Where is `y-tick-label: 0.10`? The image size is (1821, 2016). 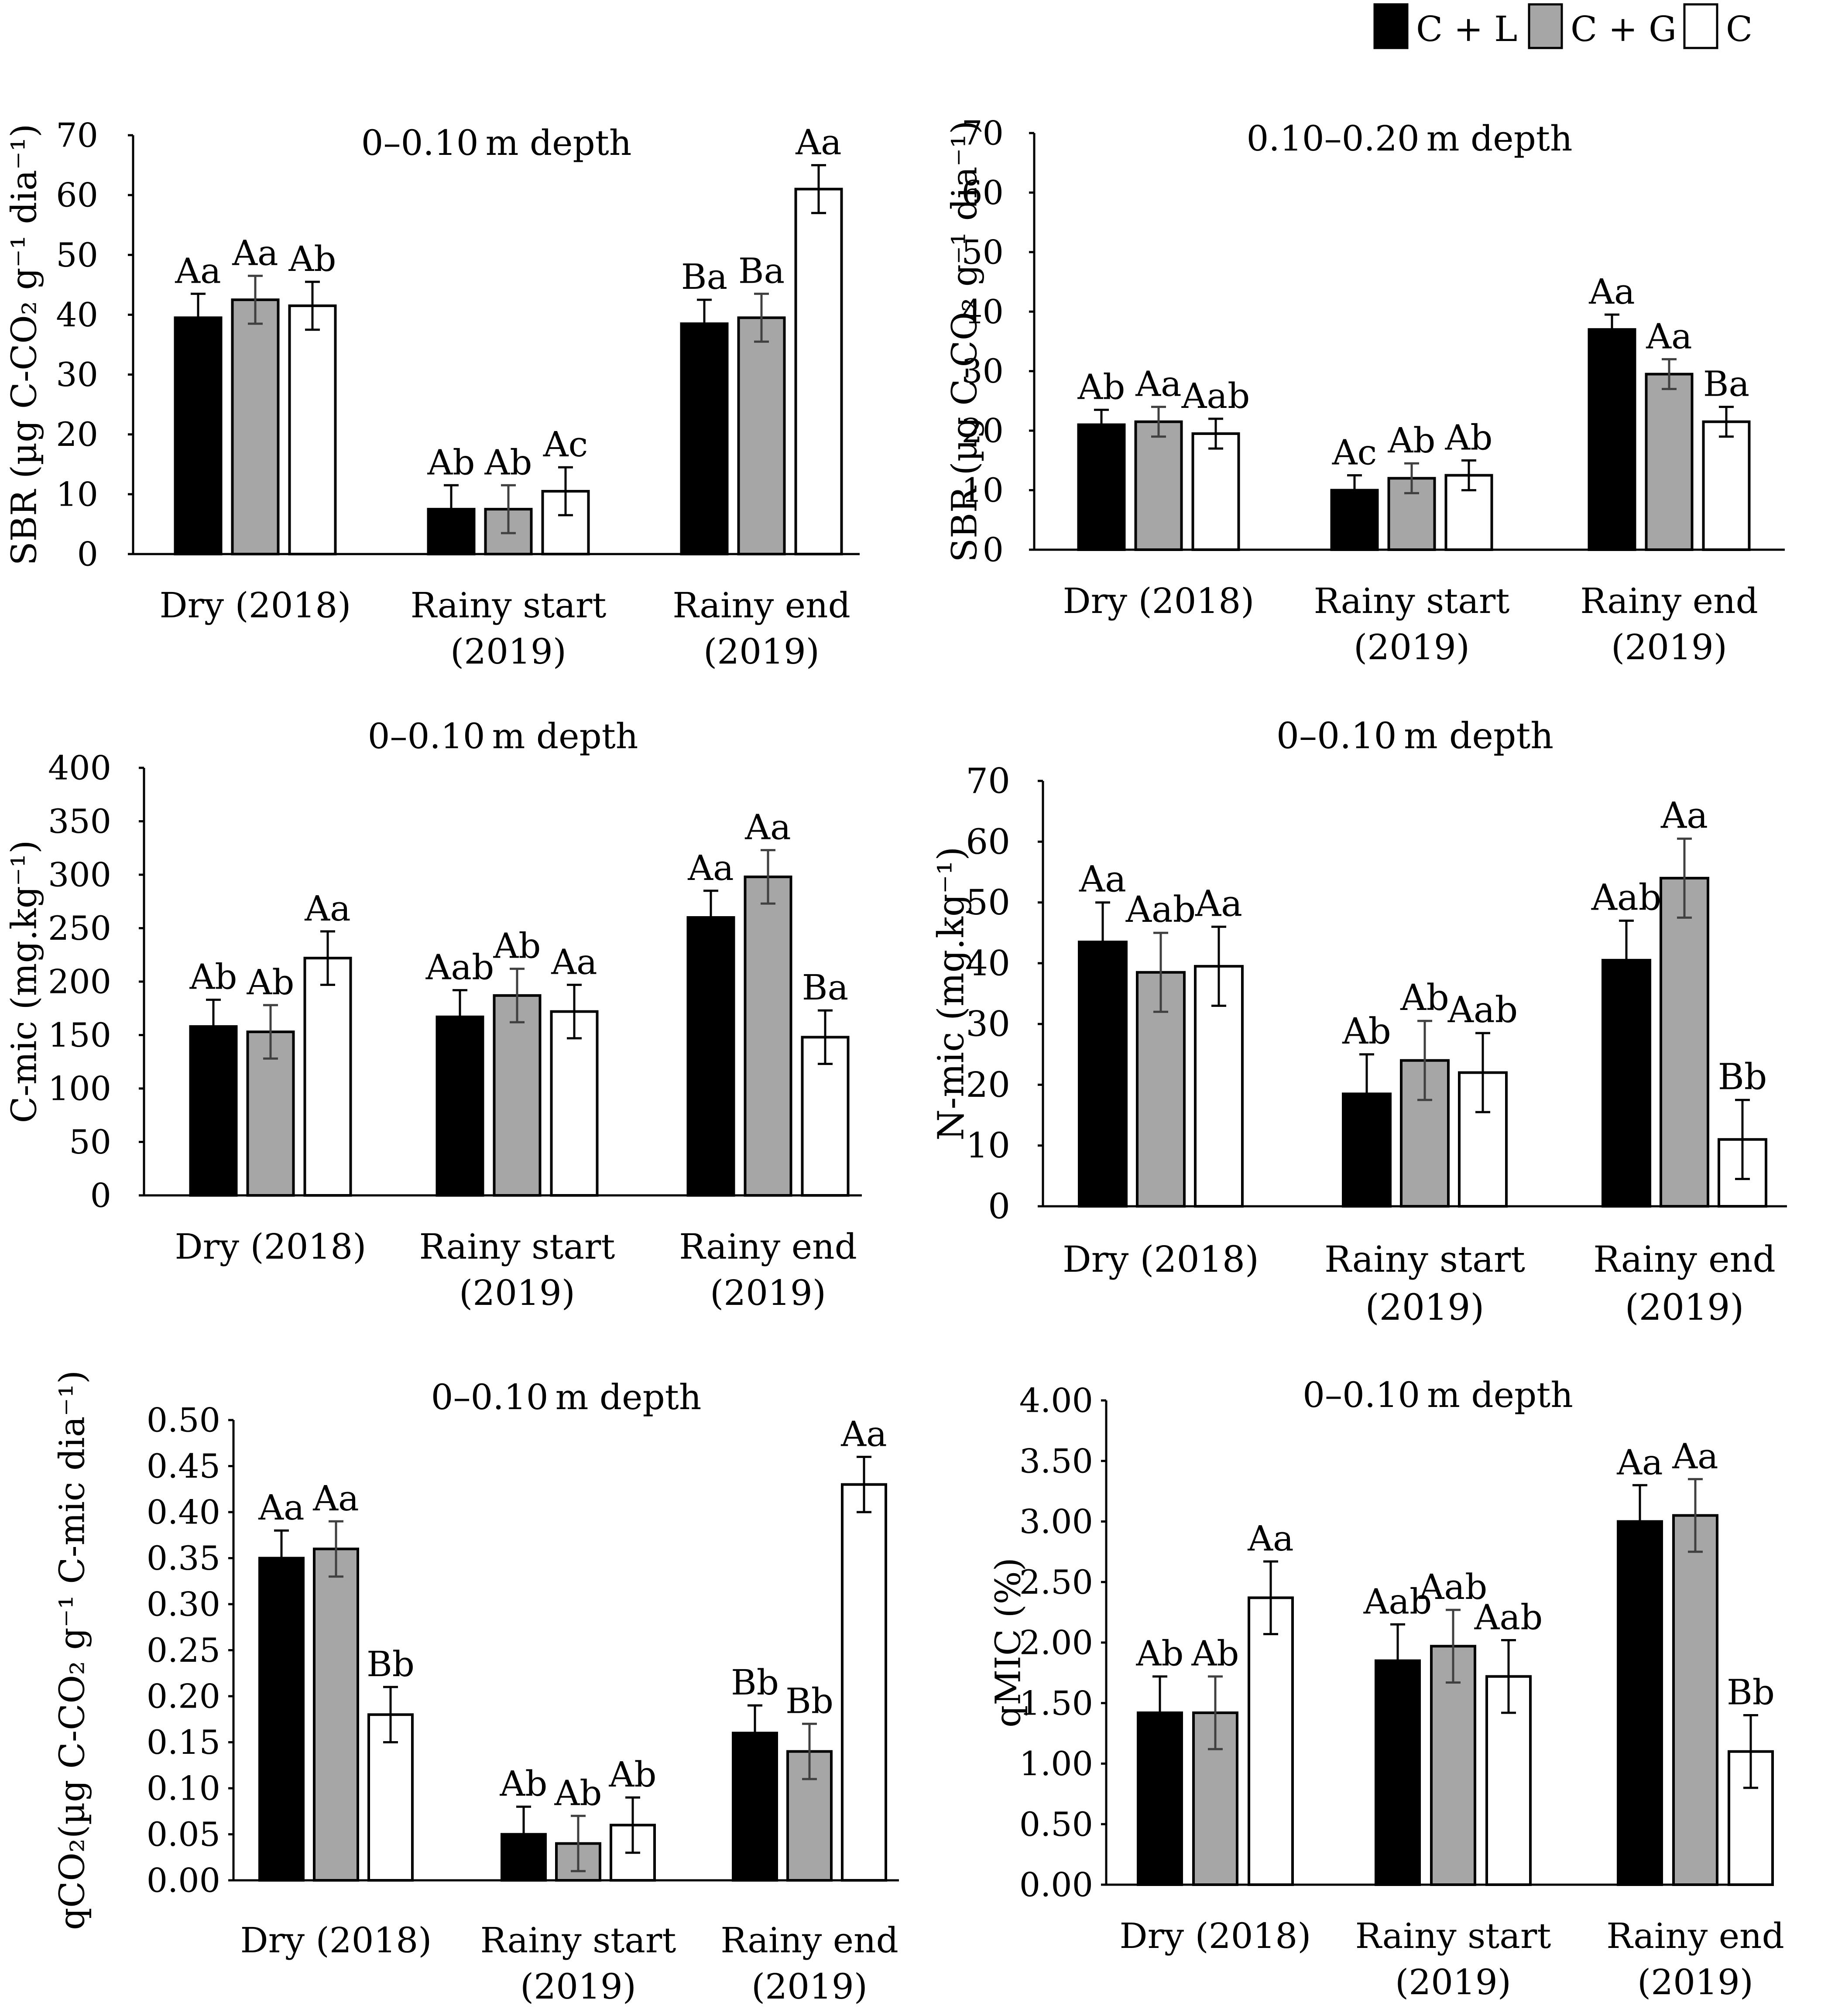
y-tick-label: 0.10 is located at coordinates (183, 1789).